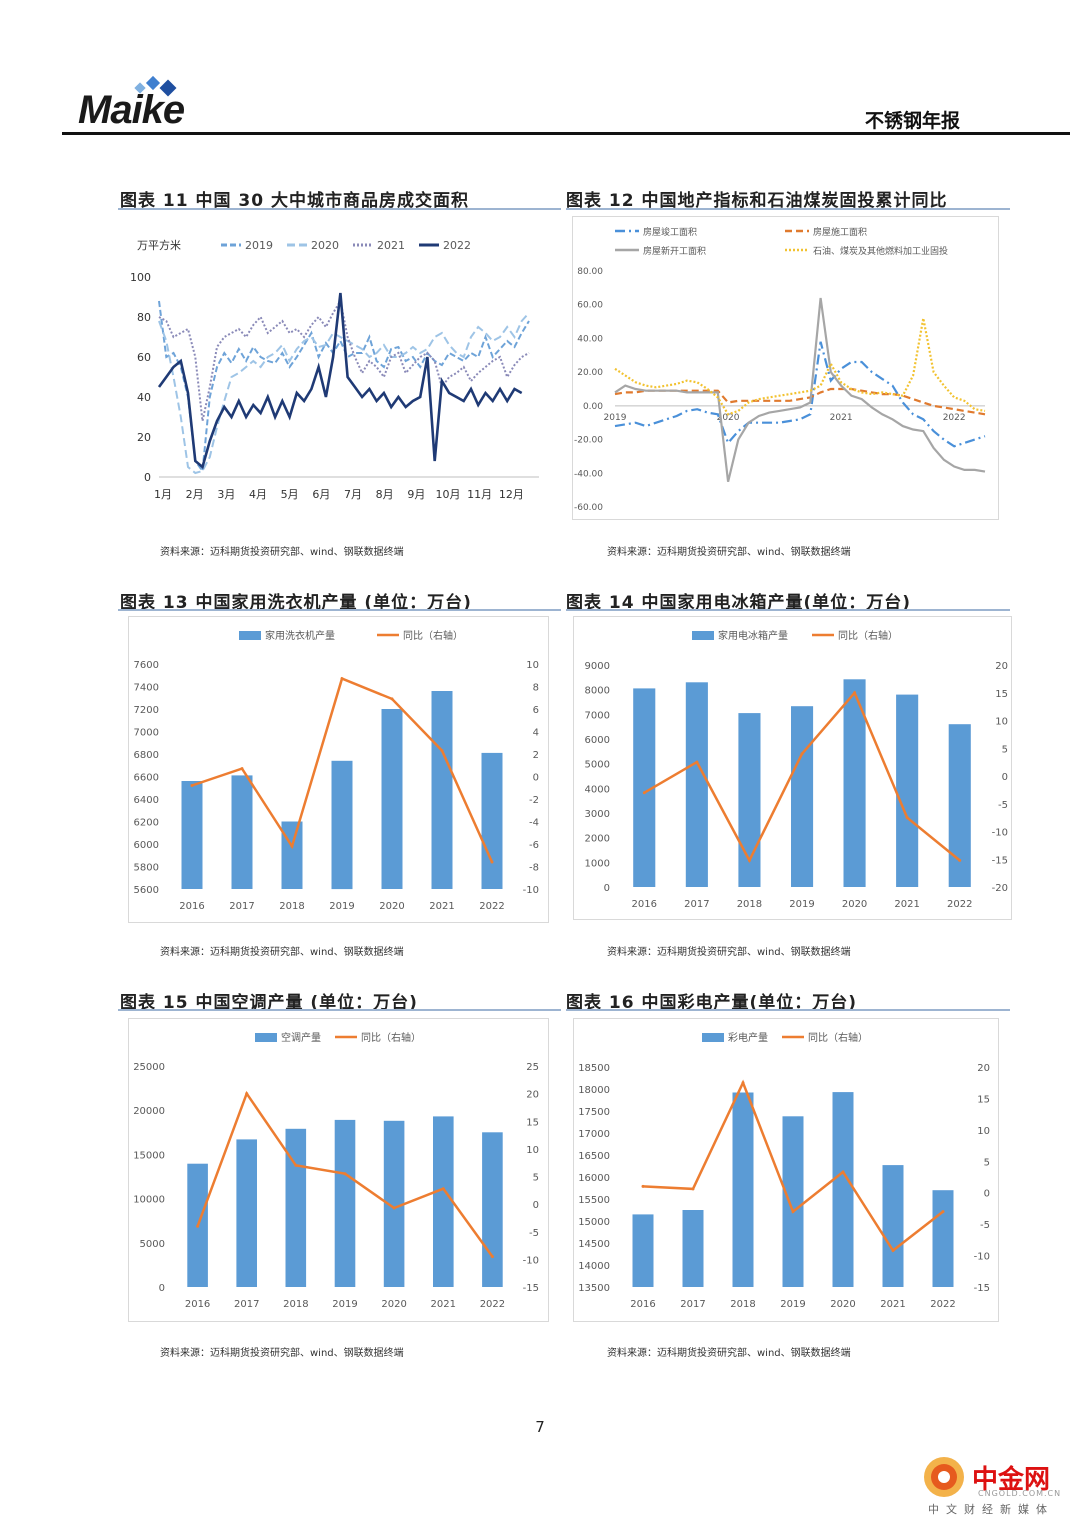  Describe the element at coordinates (146, 778) in the screenshot. I see `y-tick-label: 6600` at that location.